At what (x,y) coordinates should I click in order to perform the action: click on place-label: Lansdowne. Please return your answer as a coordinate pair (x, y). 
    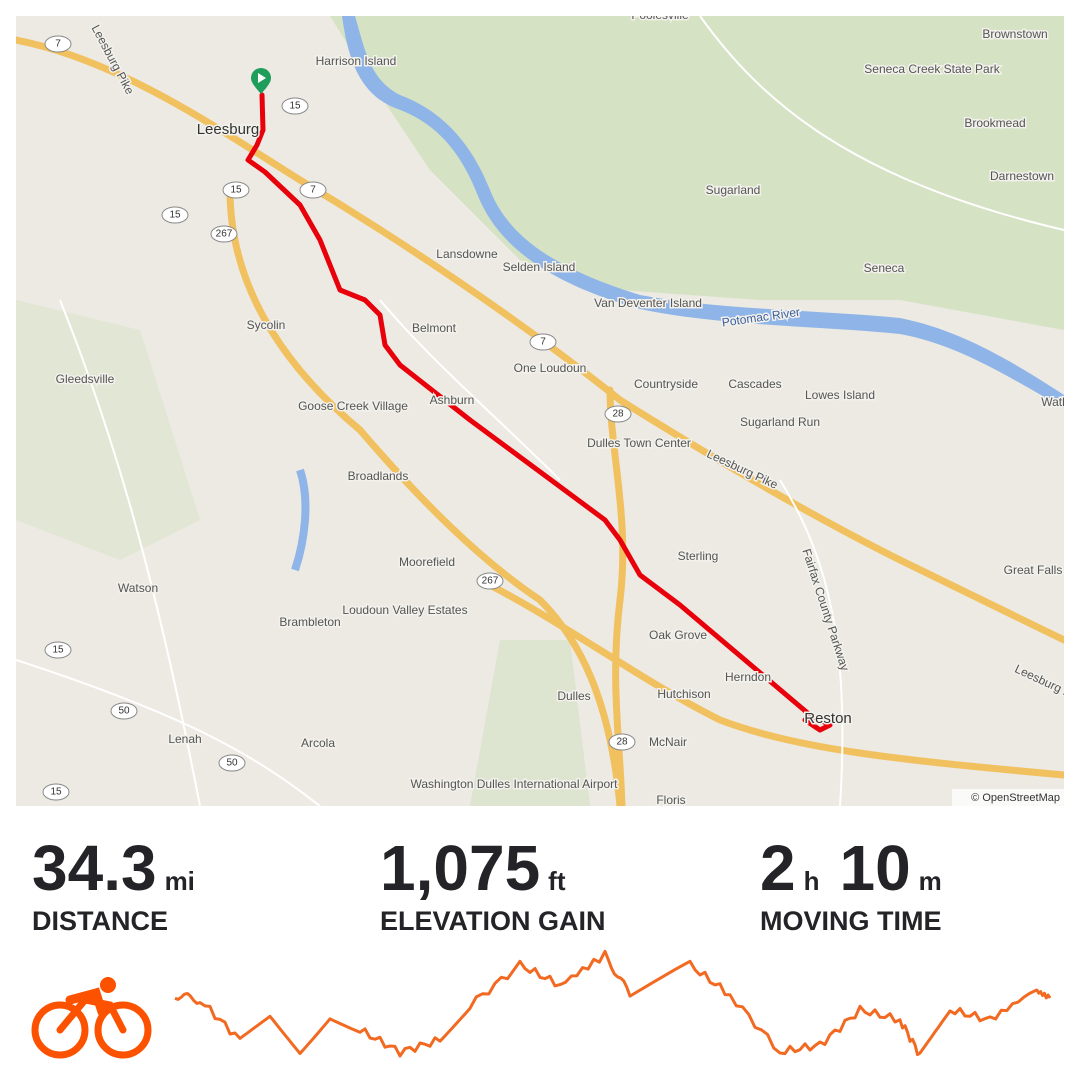
    Looking at the image, I should click on (467, 254).